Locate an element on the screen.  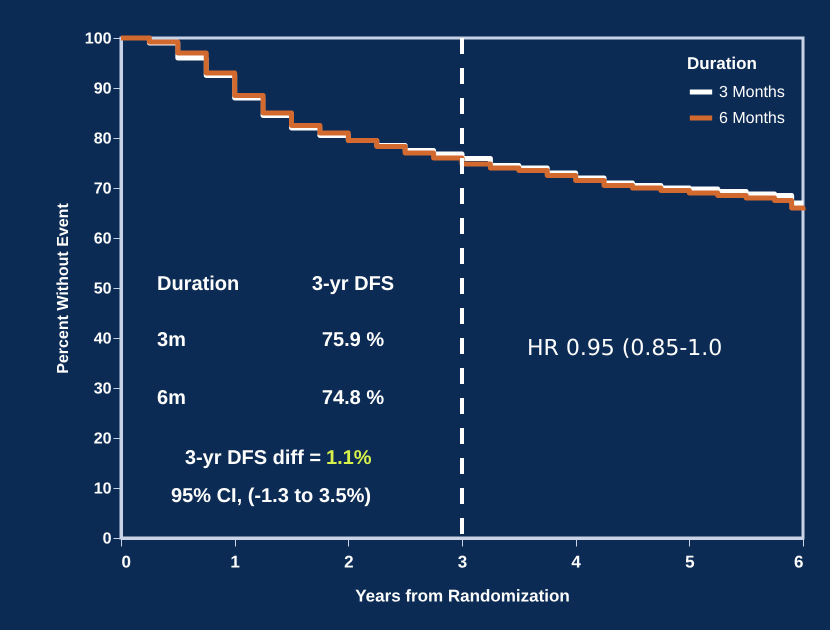
y-tick-label: 40 is located at coordinates (103, 339).